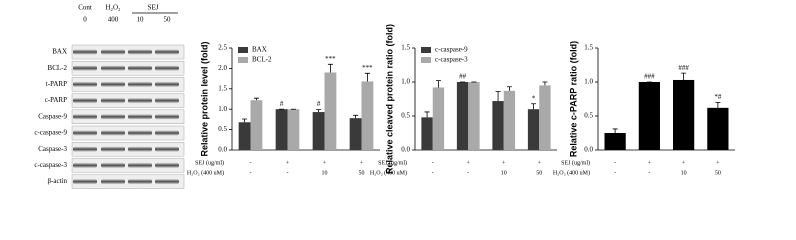 This screenshot has height=240, width=796. What do you see at coordinates (588, 48) in the screenshot?
I see `y-tick-label: 1.5` at bounding box center [588, 48].